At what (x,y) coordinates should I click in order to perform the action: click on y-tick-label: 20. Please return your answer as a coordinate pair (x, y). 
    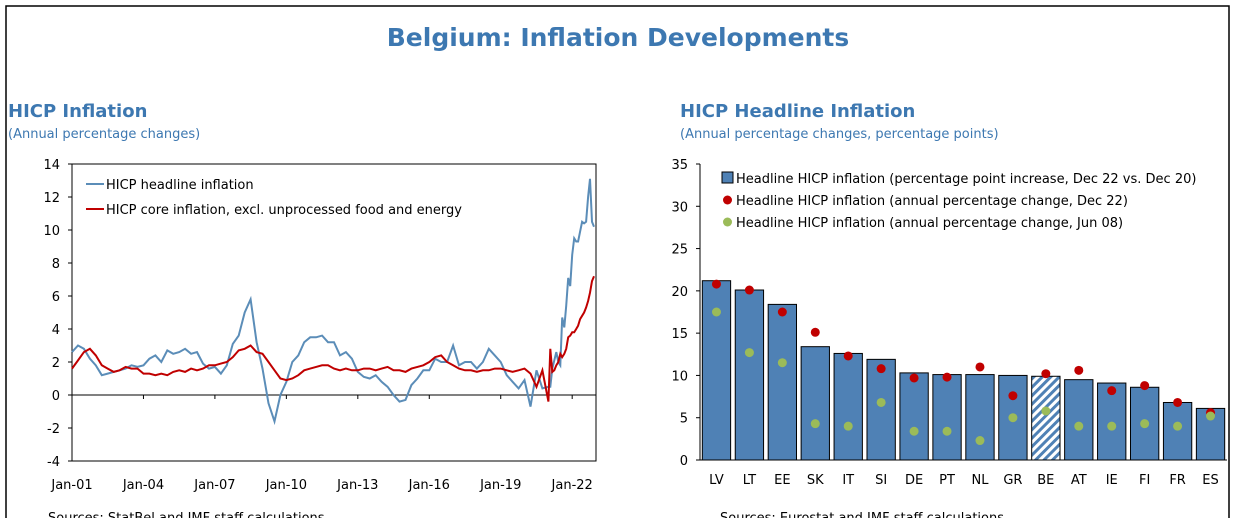
    Looking at the image, I should click on (679, 292).